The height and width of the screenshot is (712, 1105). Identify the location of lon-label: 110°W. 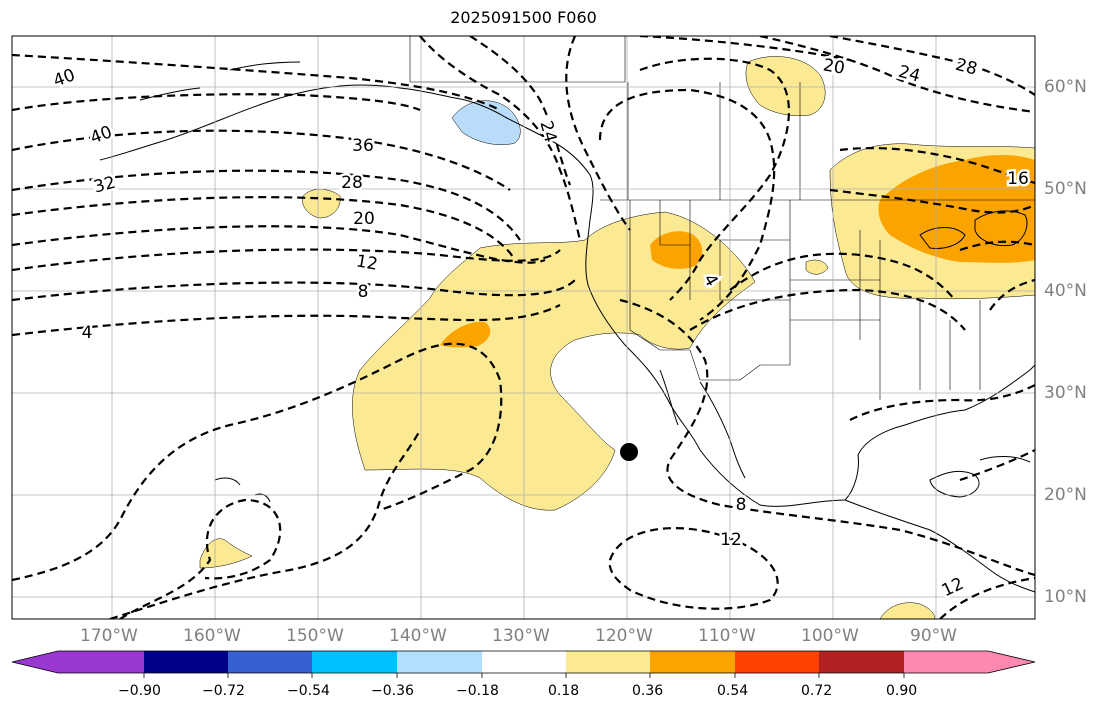
(727, 636).